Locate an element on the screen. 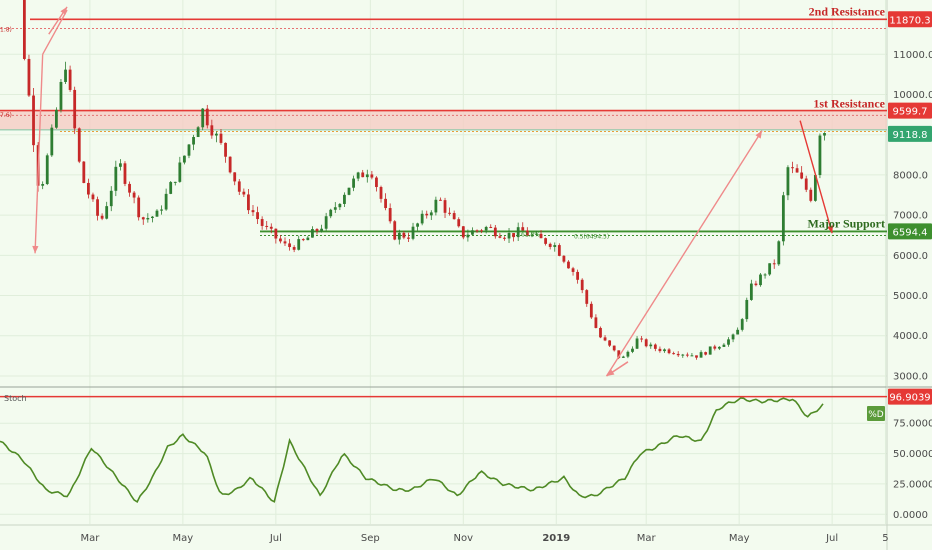 The width and height of the screenshot is (932, 550). y-tick-label: 6000.0 is located at coordinates (910, 256).